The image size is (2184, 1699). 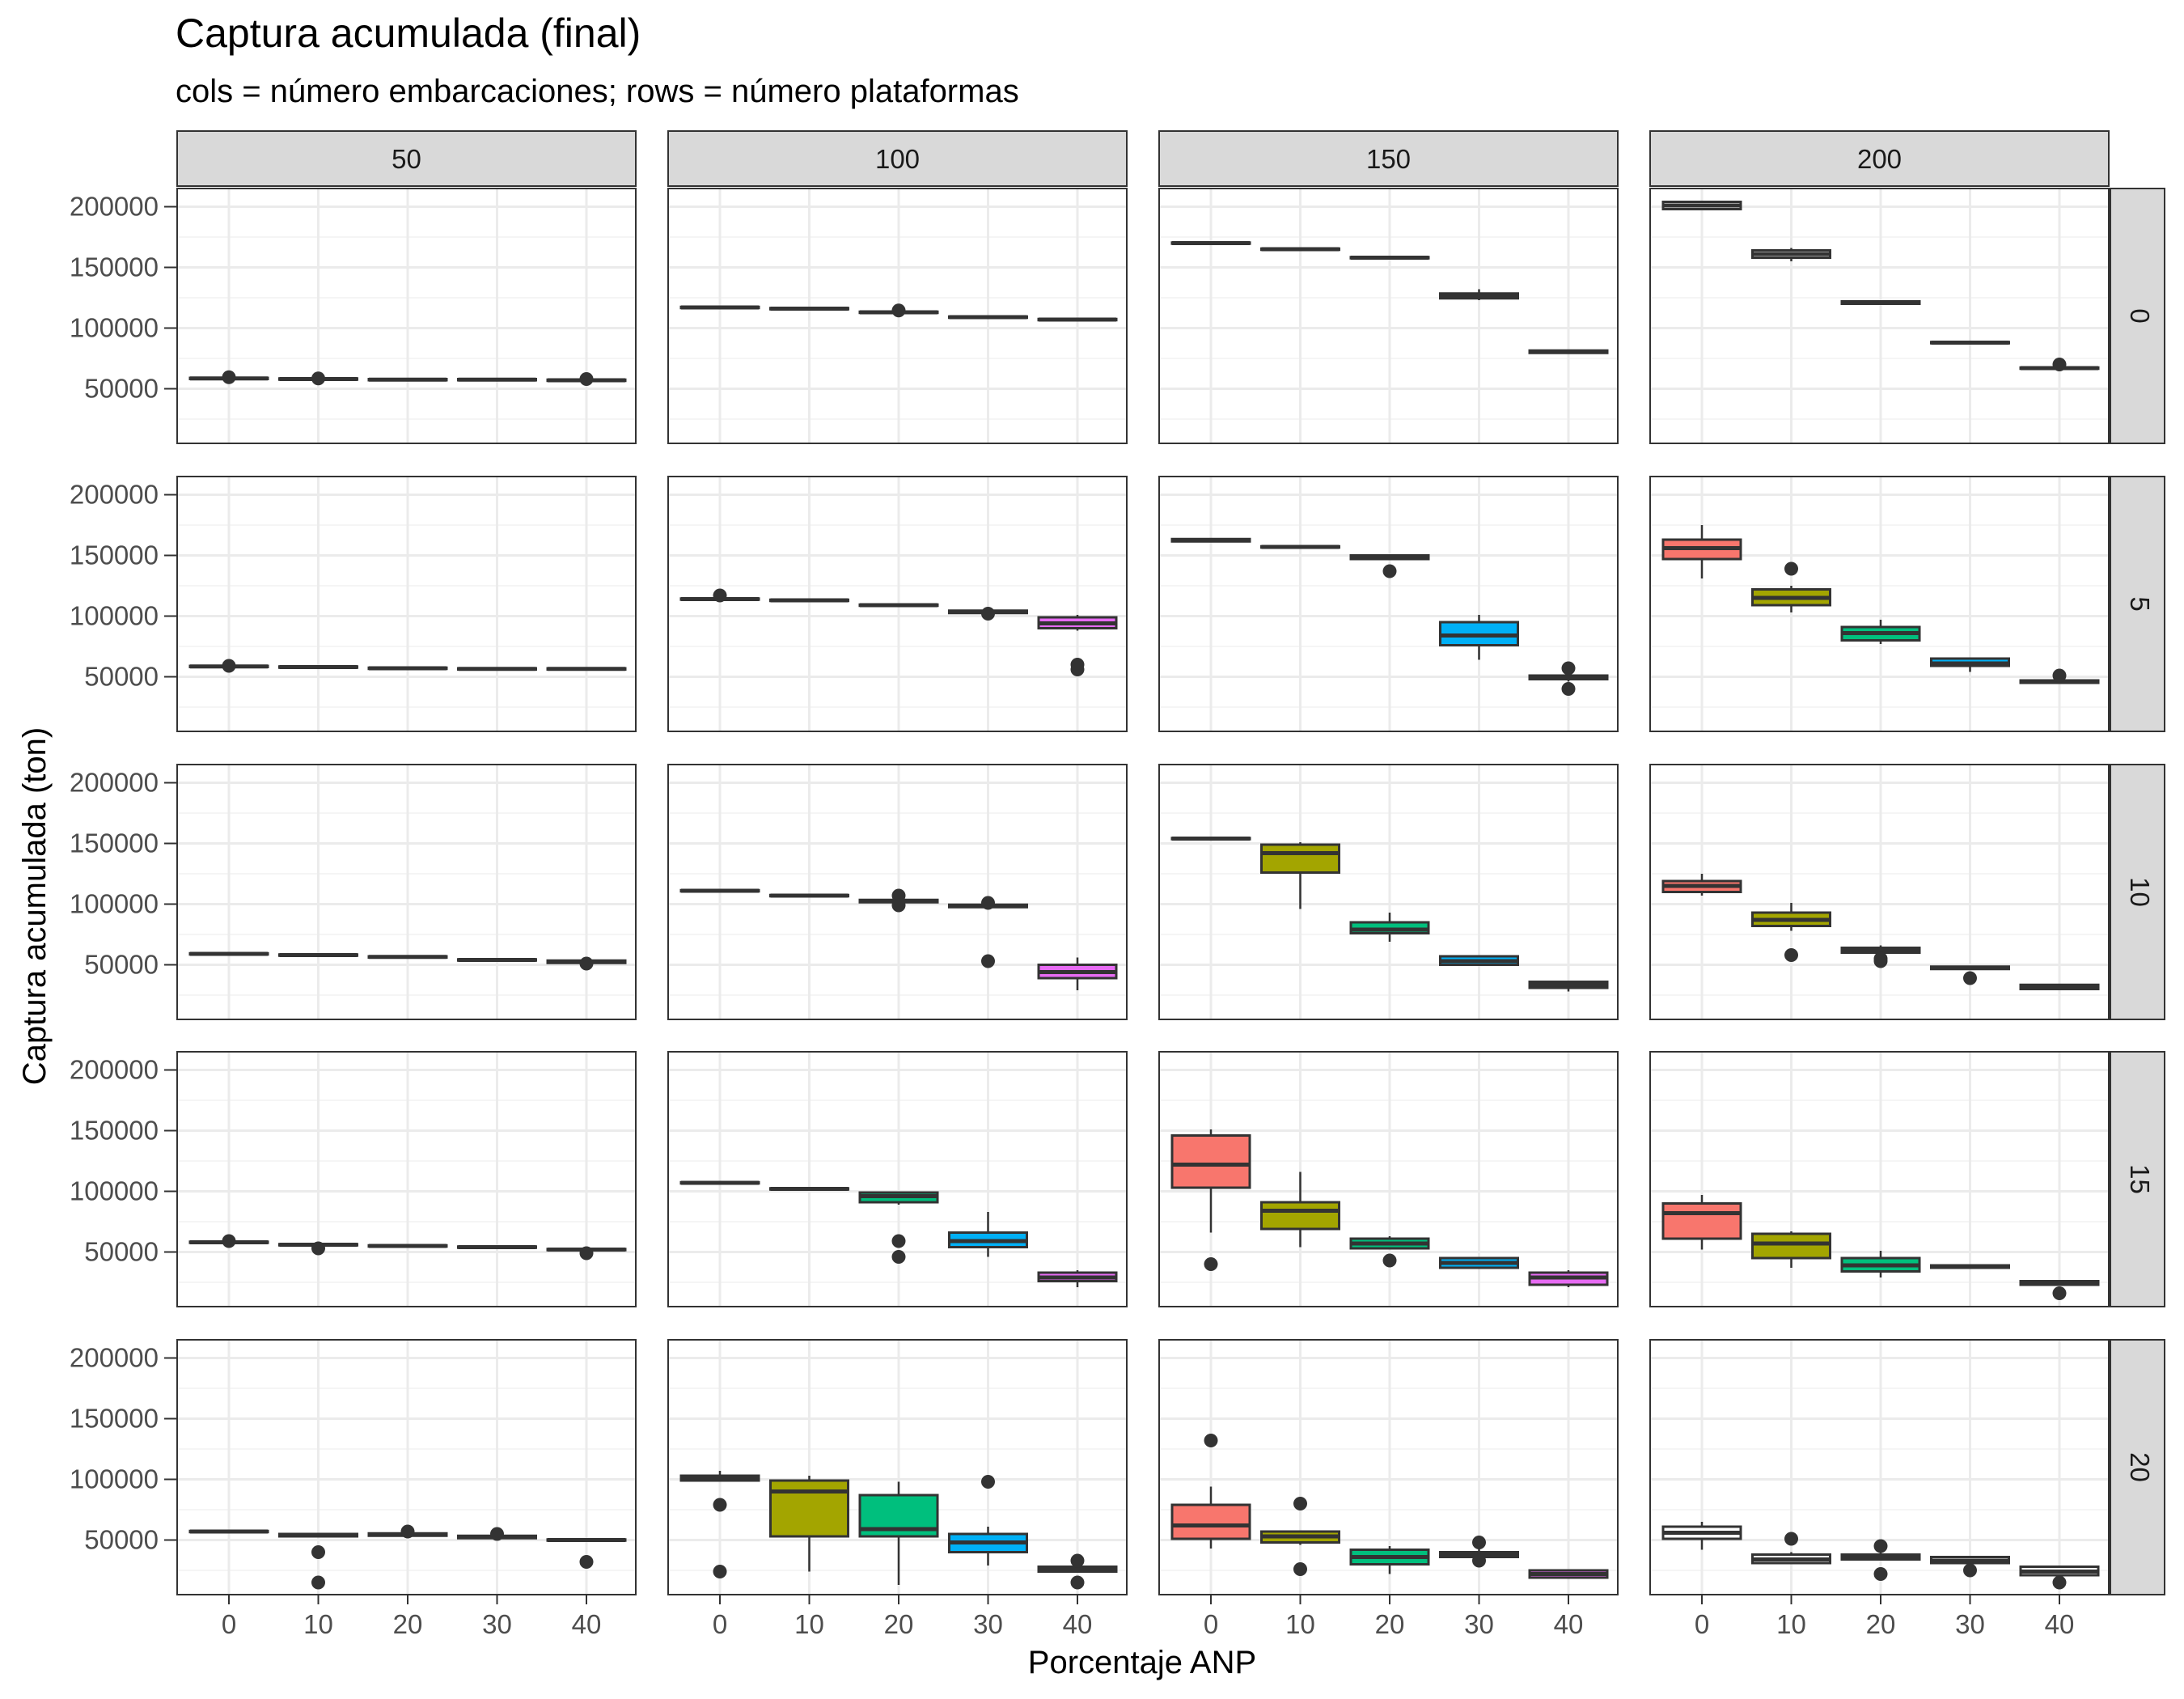 What do you see at coordinates (1388, 604) in the screenshot?
I see `panel-row5-col150` at bounding box center [1388, 604].